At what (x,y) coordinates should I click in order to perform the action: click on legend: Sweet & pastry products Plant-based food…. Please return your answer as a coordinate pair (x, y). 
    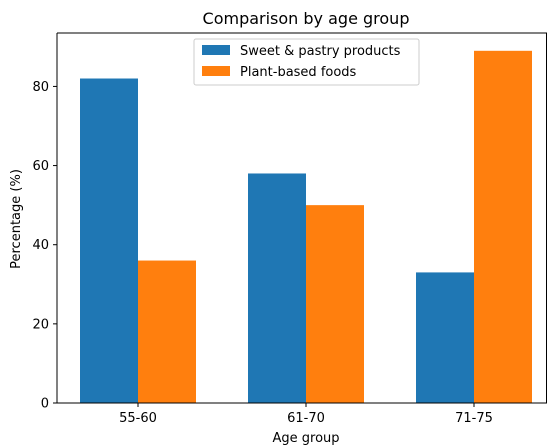
    Looking at the image, I should click on (306, 62).